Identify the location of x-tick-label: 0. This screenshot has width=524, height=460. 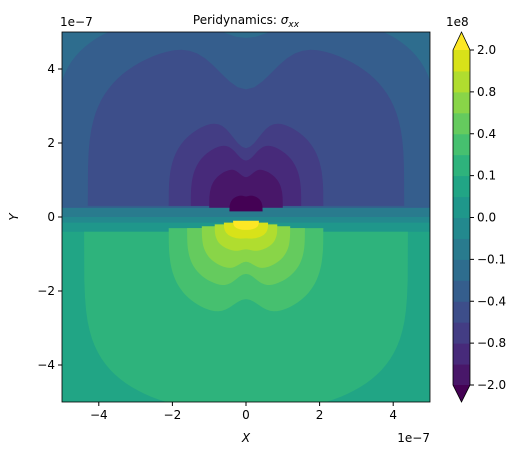
(246, 415).